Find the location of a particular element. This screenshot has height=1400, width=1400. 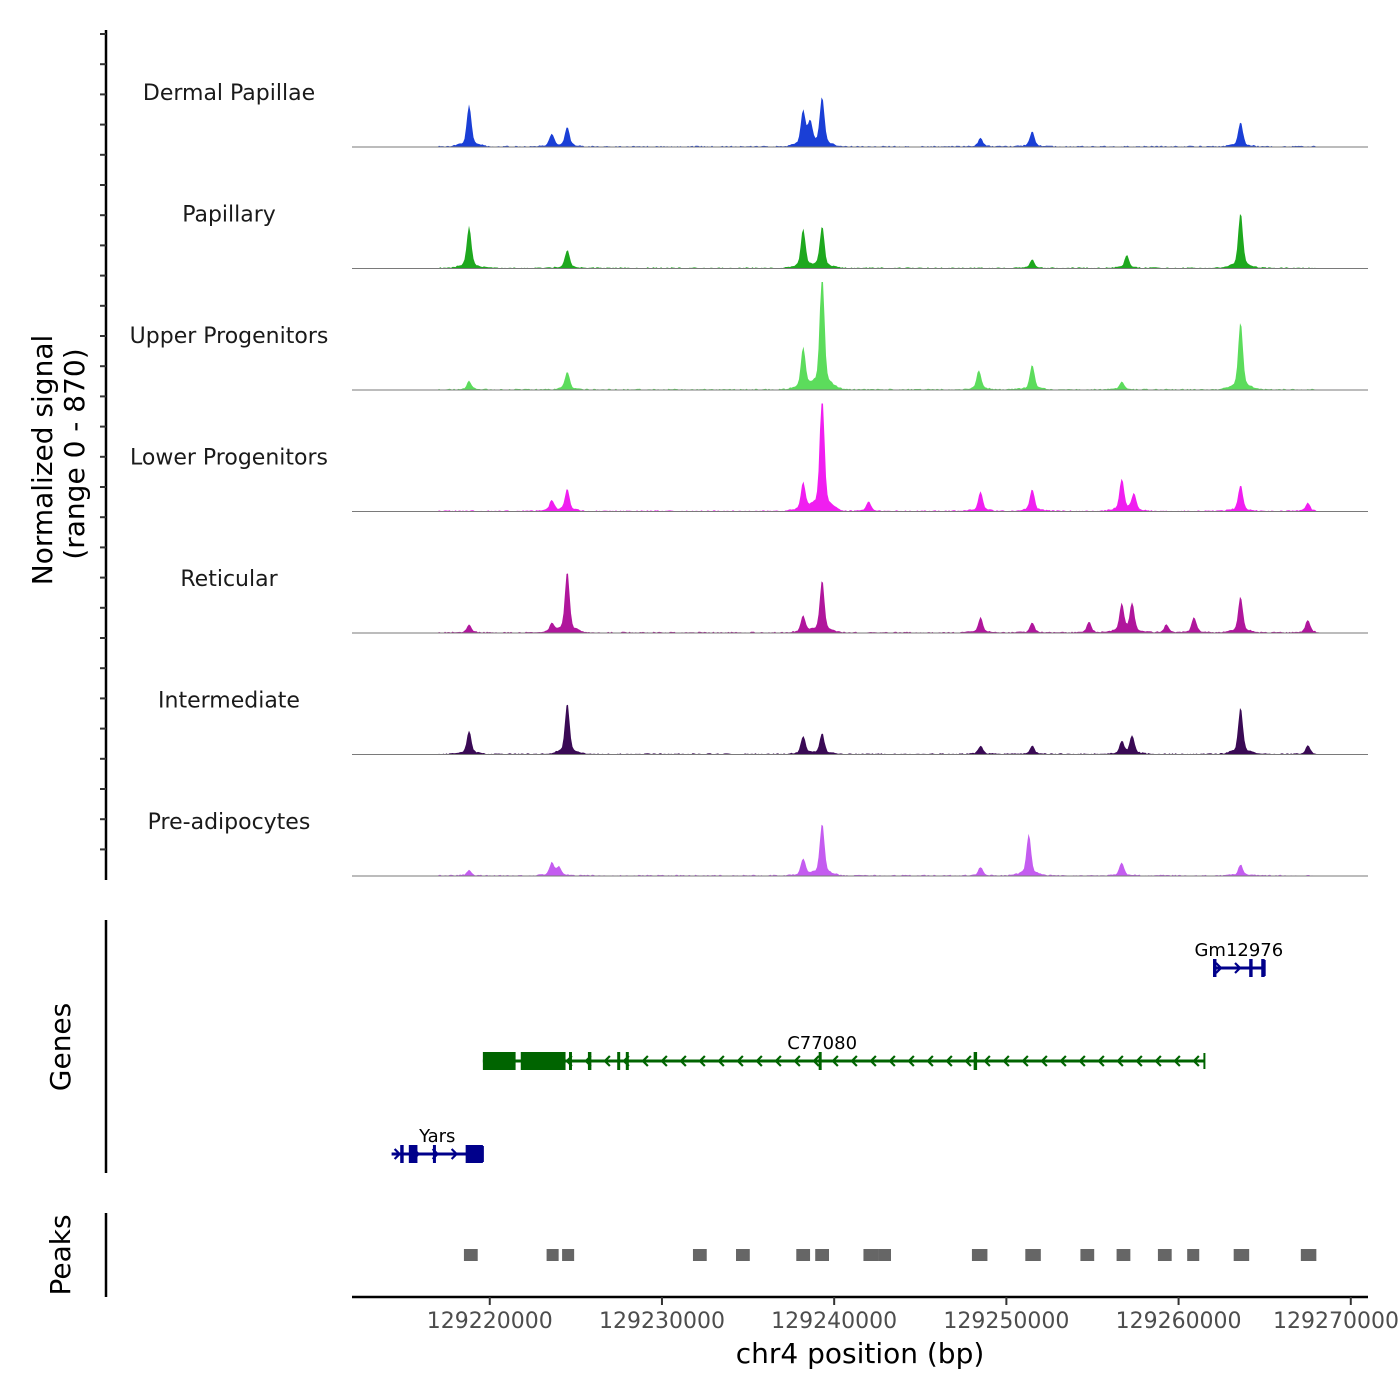

x-tick-label: 129250000 is located at coordinates (1006, 1321).